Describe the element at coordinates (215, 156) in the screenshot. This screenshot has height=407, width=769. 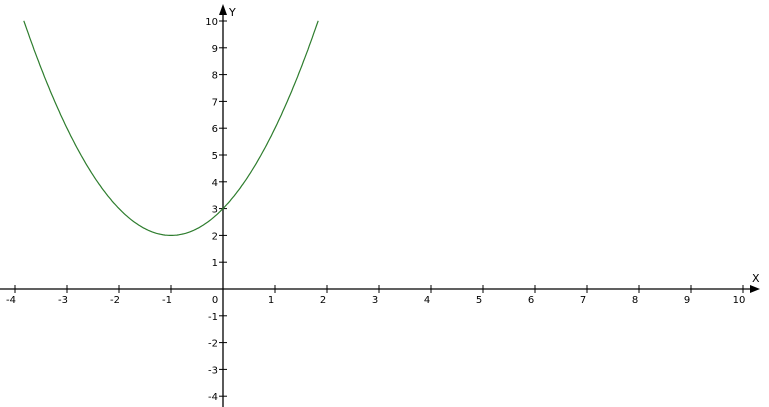
I see `y-tick-label: 5` at that location.